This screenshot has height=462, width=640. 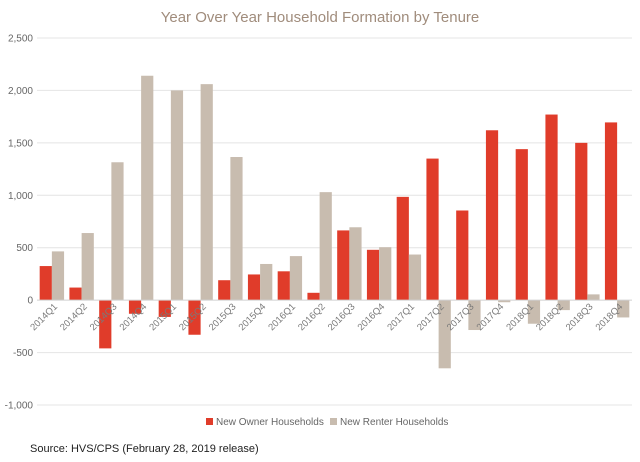 What do you see at coordinates (135, 307) in the screenshot?
I see `bar-owner-2014Q4` at bounding box center [135, 307].